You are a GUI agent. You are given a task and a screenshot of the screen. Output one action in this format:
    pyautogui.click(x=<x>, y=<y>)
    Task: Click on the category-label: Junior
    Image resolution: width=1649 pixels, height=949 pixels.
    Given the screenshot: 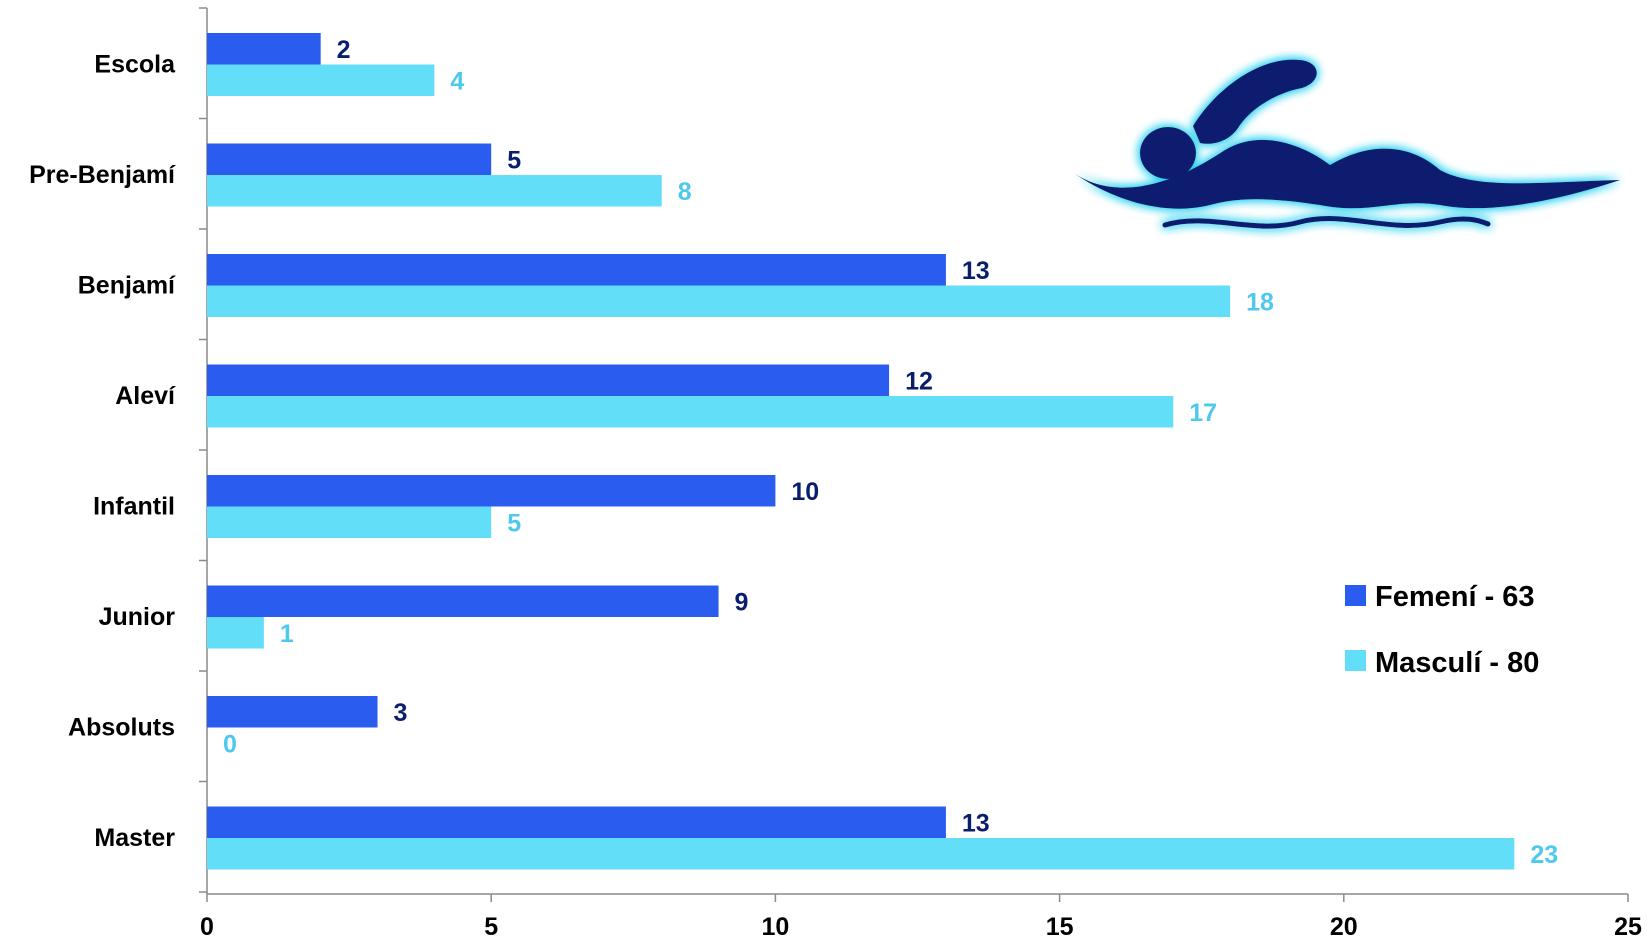 What is the action you would take?
    pyautogui.click(x=137, y=617)
    